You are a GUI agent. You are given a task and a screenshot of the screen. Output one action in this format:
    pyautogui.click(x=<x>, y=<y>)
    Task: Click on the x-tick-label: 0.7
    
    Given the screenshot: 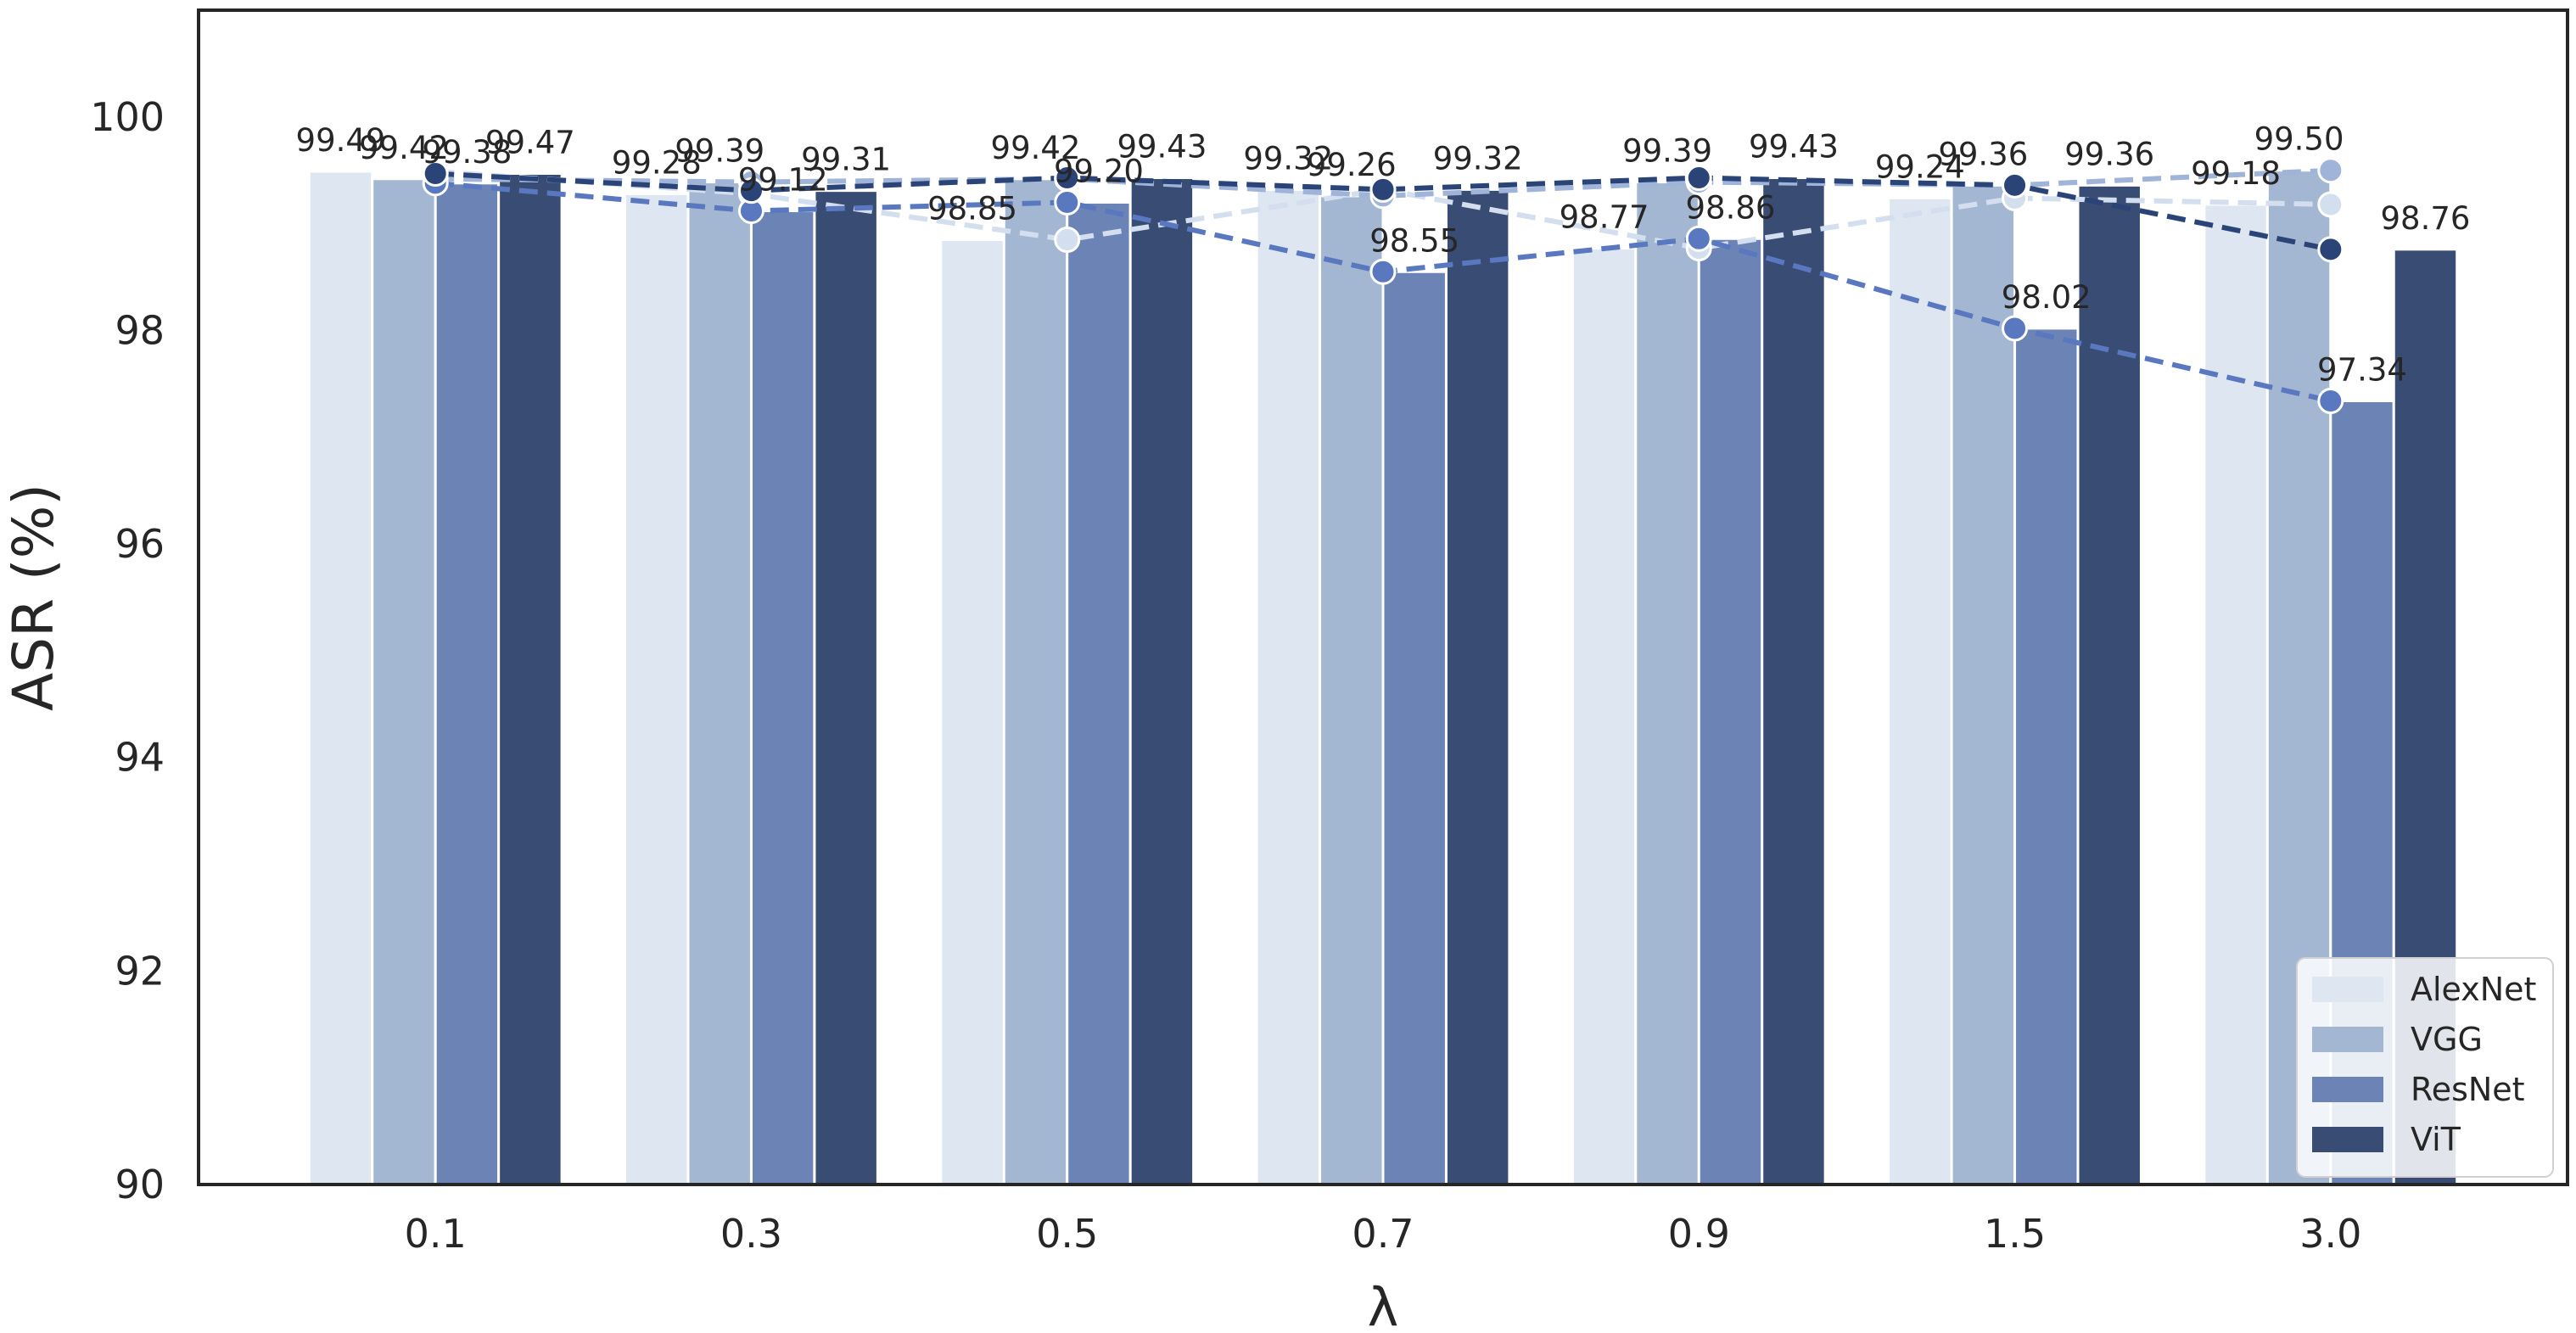 What is the action you would take?
    pyautogui.click(x=1383, y=1234)
    